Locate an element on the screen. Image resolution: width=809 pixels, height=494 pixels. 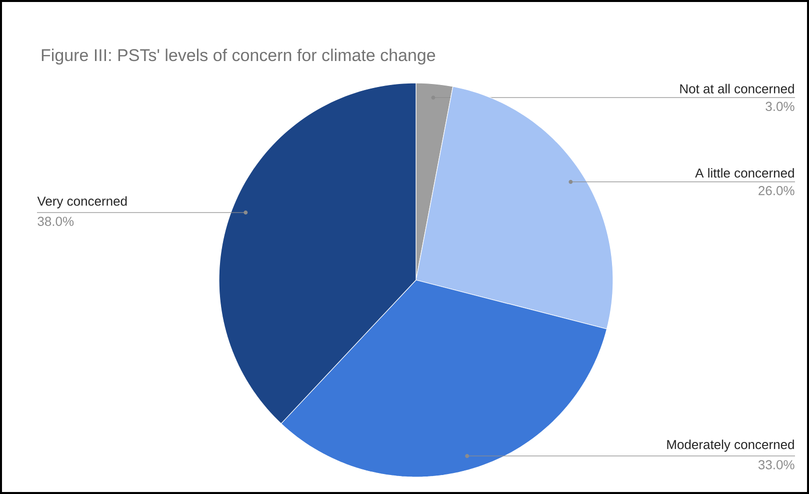
chart-title: Figure III: PSTs' levels of concern for climate change is located at coordinates (239, 56).